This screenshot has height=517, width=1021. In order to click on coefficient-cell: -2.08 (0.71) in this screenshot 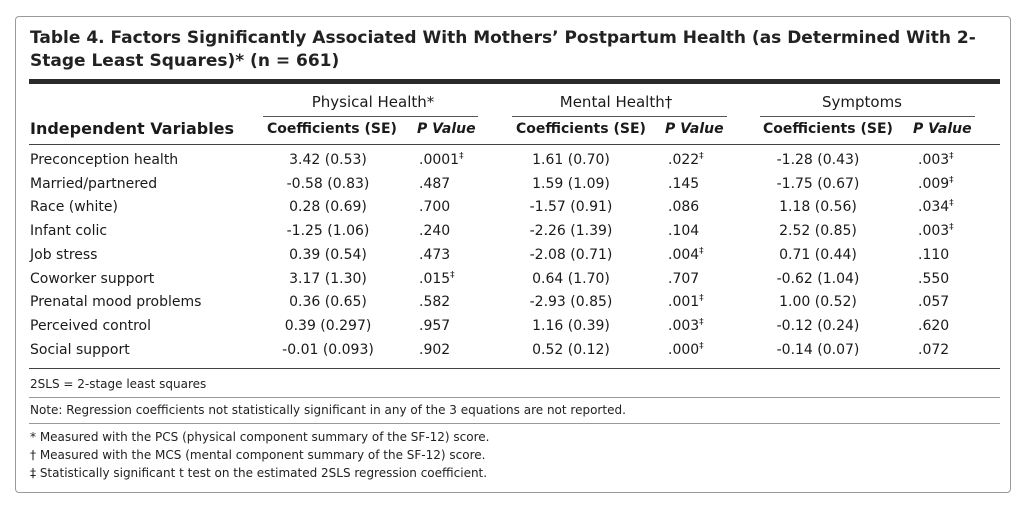, I will do `click(571, 254)`.